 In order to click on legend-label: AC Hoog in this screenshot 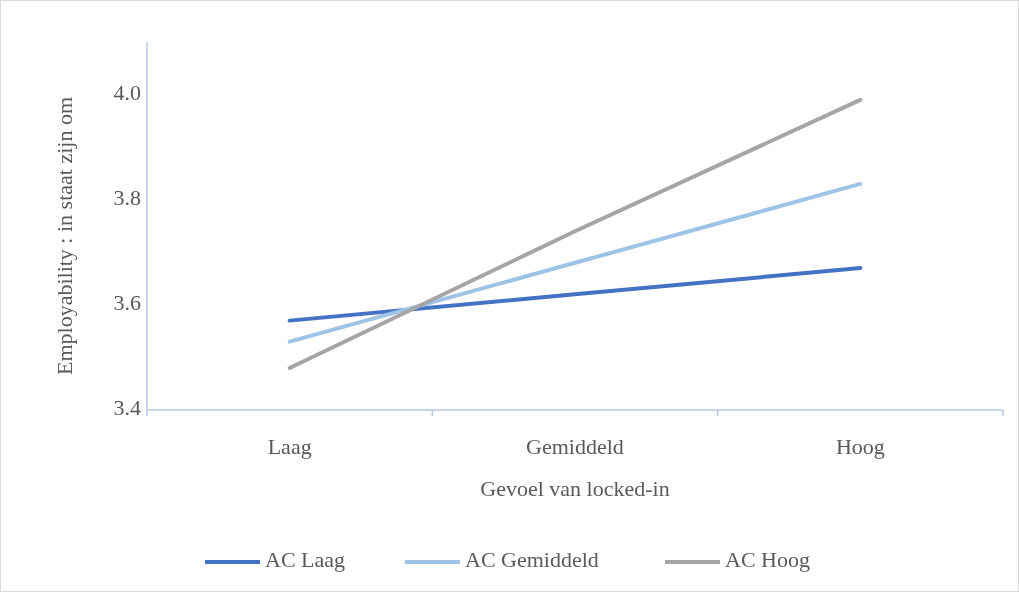, I will do `click(767, 560)`.